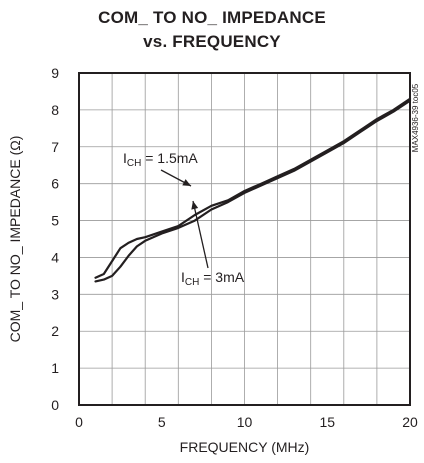  I want to click on y-tick-label: 5, so click(55, 221).